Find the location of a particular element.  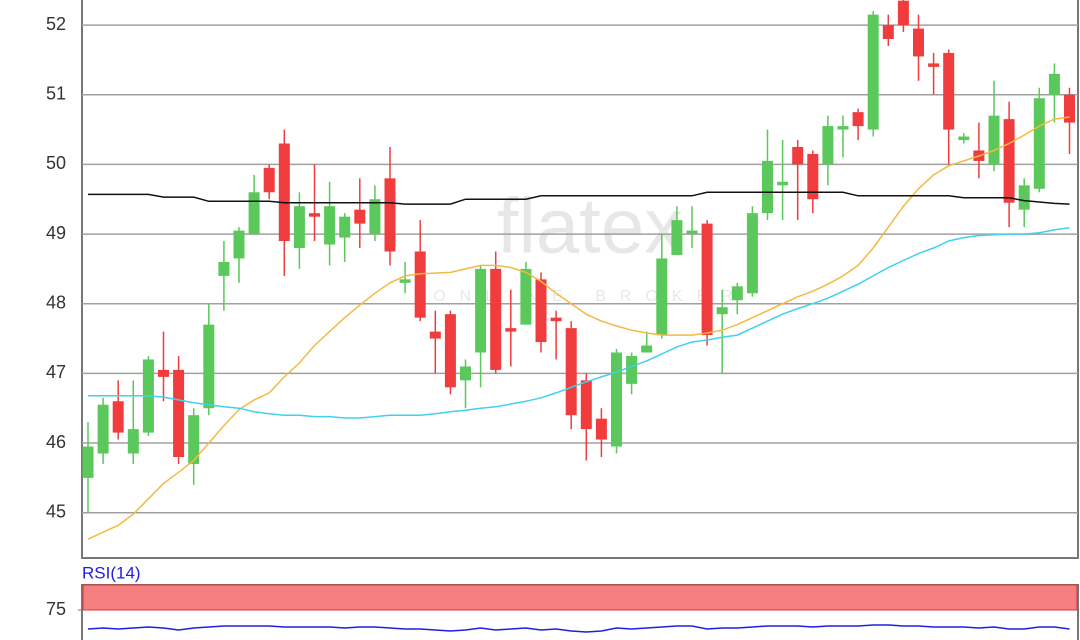

rsi-title: RSI(14) is located at coordinates (111, 572).